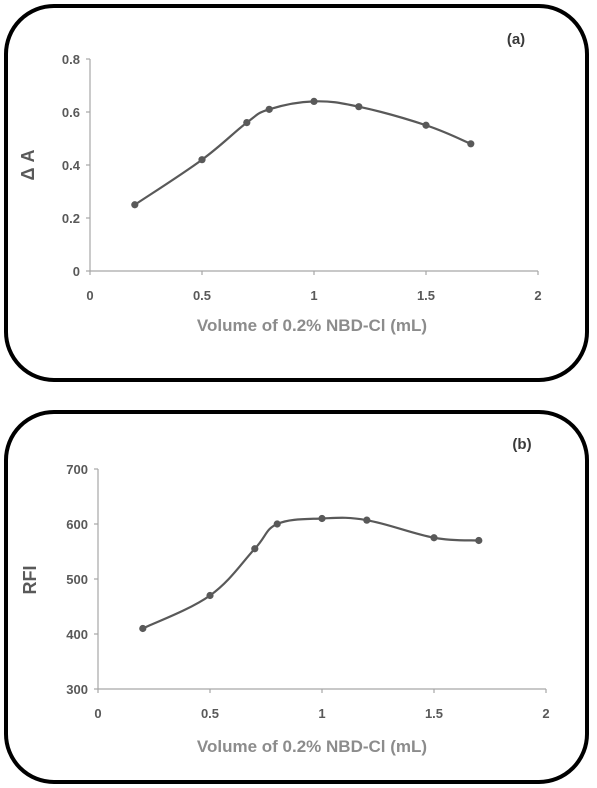  What do you see at coordinates (71, 59) in the screenshot?
I see `y-tick-label: 0.8` at bounding box center [71, 59].